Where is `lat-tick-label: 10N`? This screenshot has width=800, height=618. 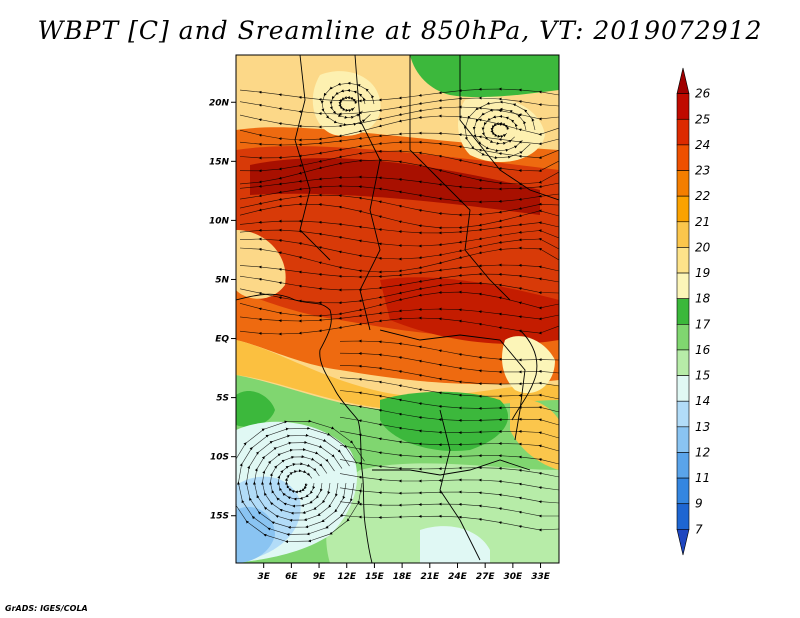 lat-tick-label: 10N is located at coordinates (219, 221).